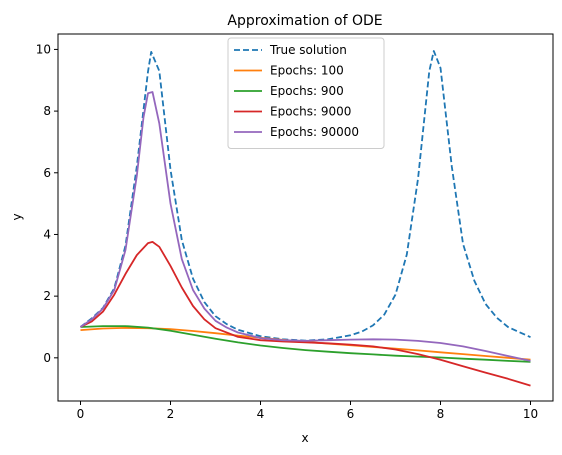 The height and width of the screenshot is (455, 562). Describe the element at coordinates (17, 216) in the screenshot. I see `y-axis-label: y` at that location.